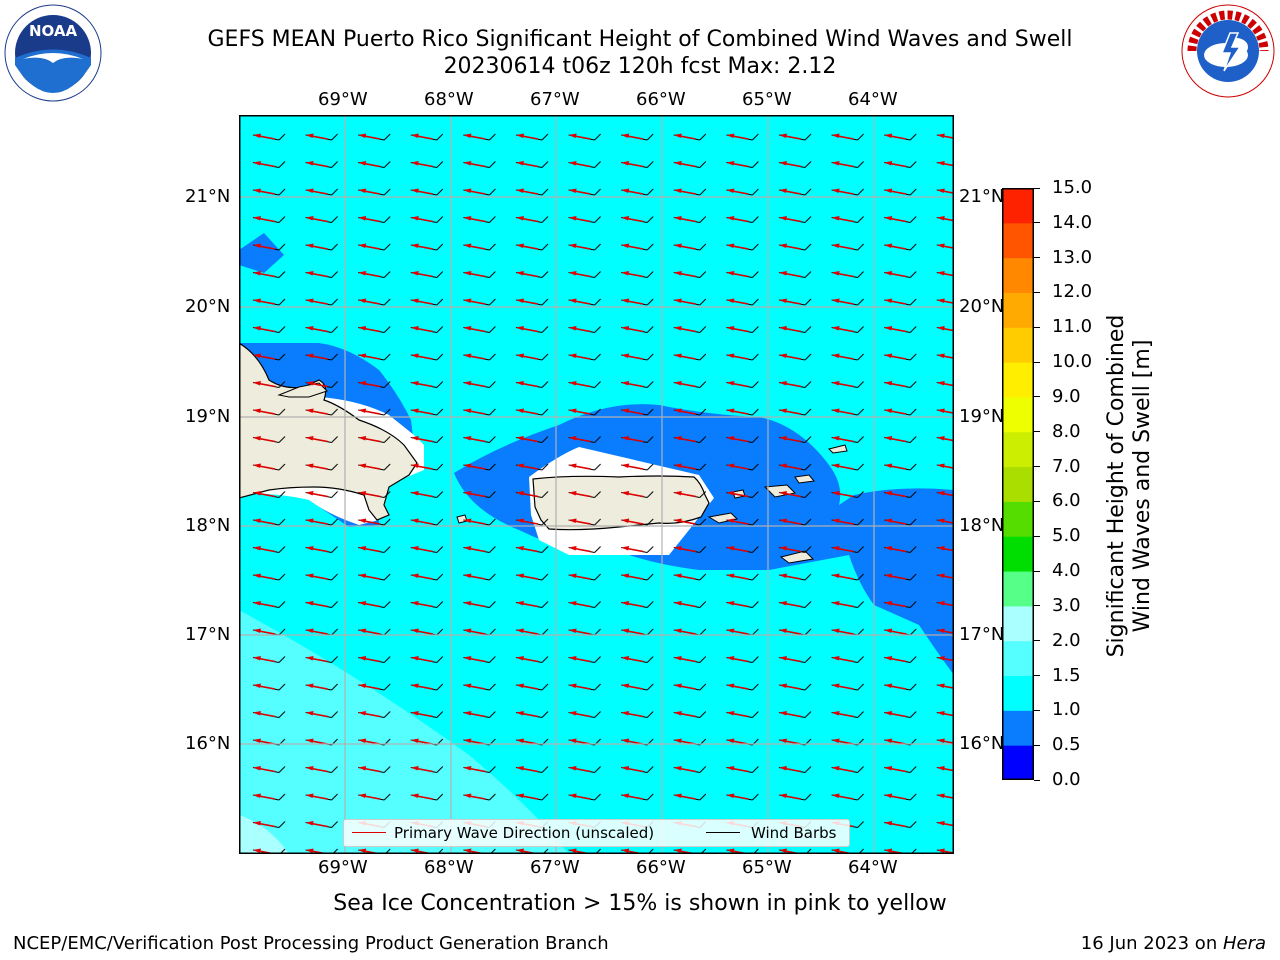  Describe the element at coordinates (661, 99) in the screenshot. I see `lon-label-66w-top: 66°W` at that location.